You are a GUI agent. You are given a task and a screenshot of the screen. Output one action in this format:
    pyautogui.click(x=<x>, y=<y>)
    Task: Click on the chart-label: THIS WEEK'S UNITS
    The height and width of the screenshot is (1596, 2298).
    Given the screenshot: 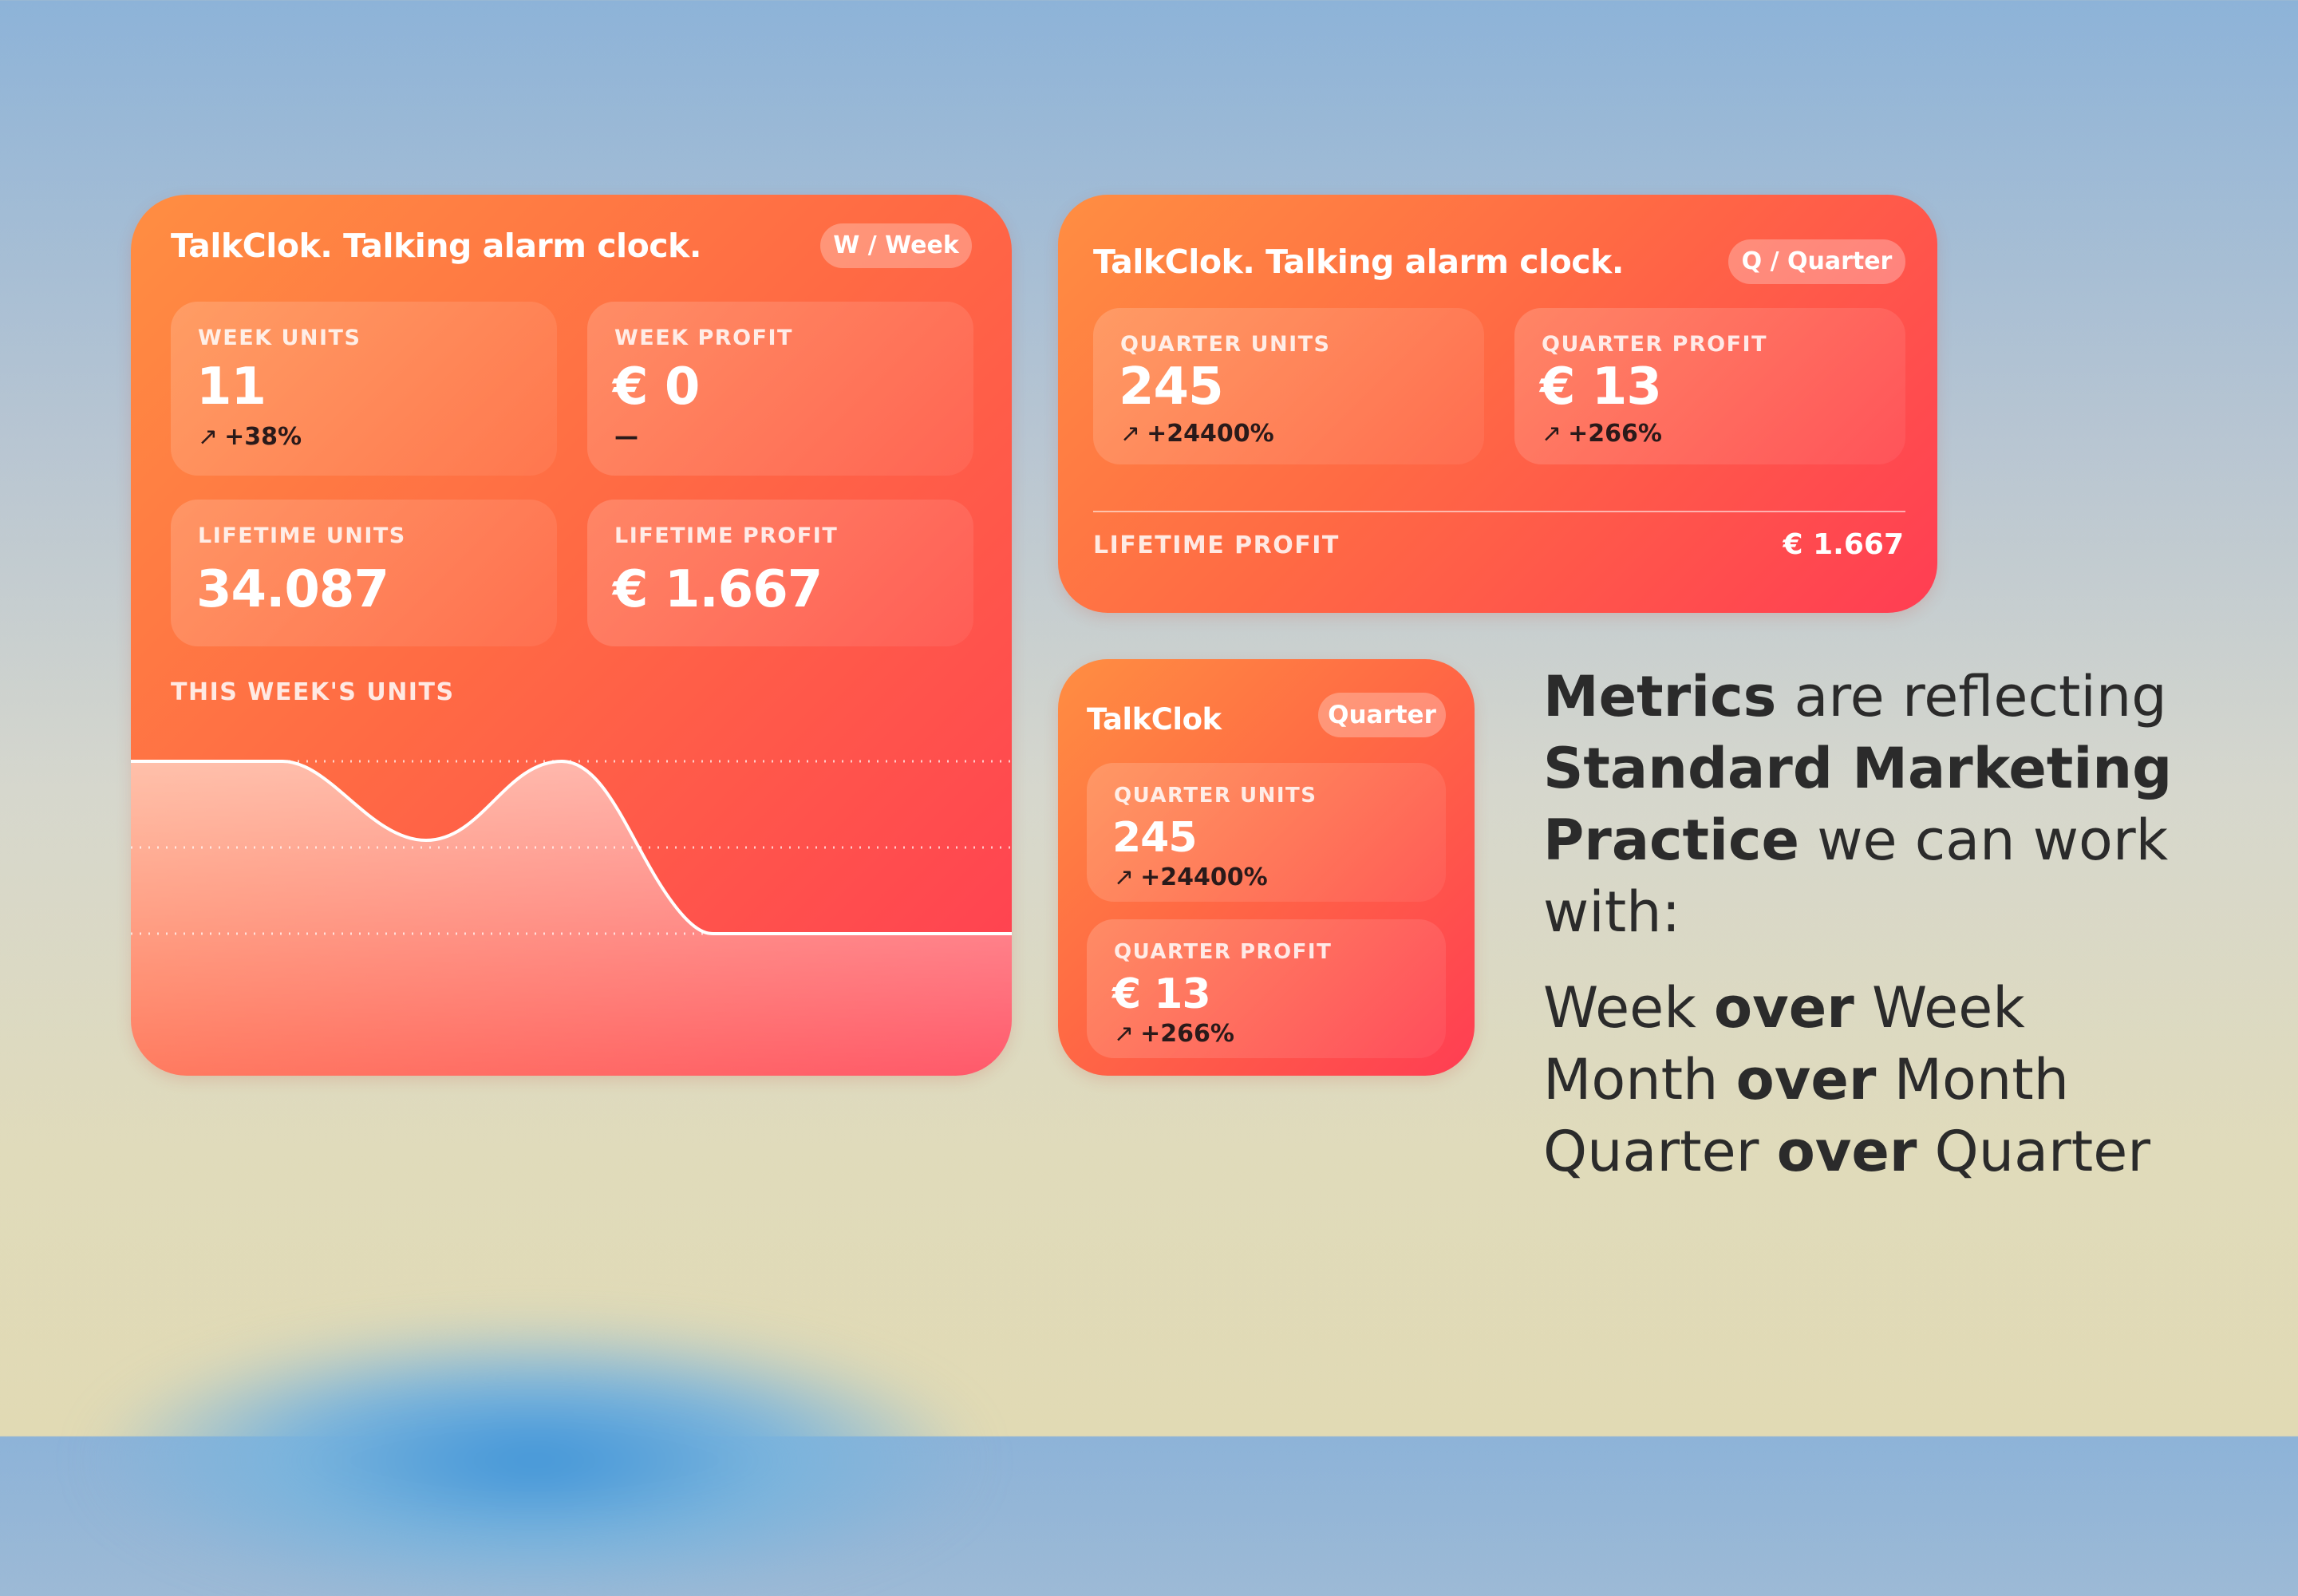 What is the action you would take?
    pyautogui.click(x=313, y=692)
    